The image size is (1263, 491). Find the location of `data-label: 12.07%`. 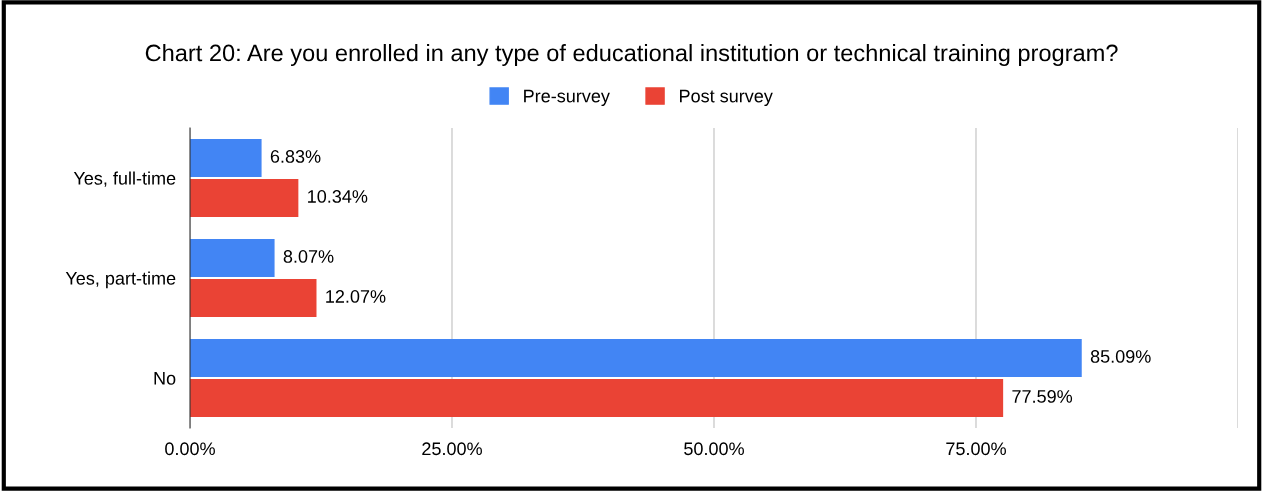

data-label: 12.07% is located at coordinates (356, 296).